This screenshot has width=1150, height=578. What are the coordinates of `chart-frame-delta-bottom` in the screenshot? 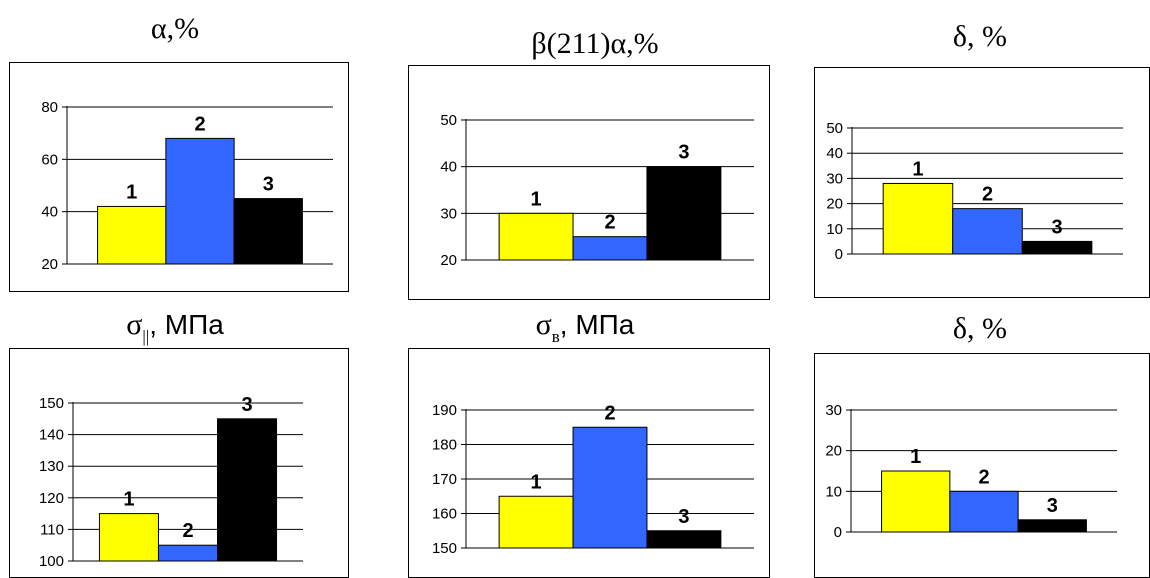 It's located at (982, 465).